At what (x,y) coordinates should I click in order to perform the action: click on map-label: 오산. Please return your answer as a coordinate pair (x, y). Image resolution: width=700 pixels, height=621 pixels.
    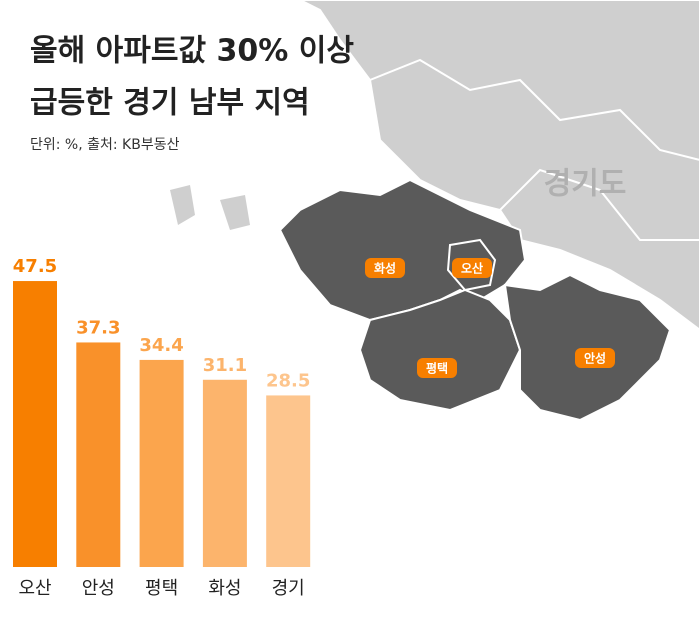
    Looking at the image, I should click on (472, 268).